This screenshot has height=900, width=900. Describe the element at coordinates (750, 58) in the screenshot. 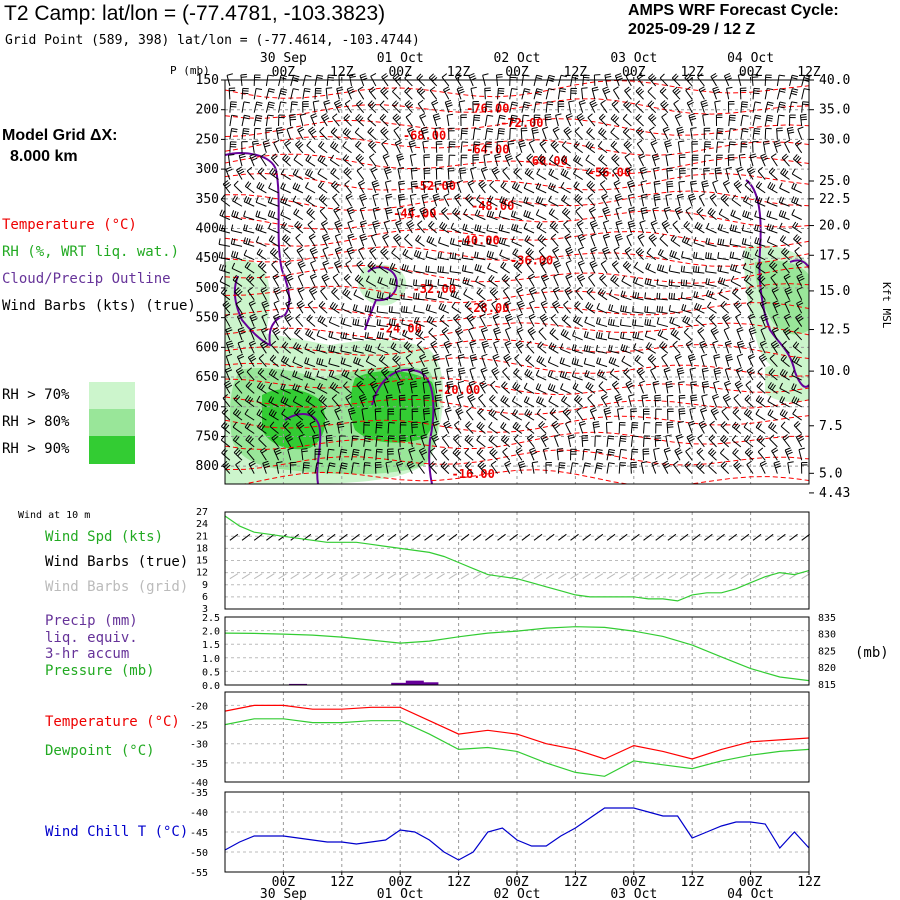

I see `date-label-top: 04 Oct` at that location.